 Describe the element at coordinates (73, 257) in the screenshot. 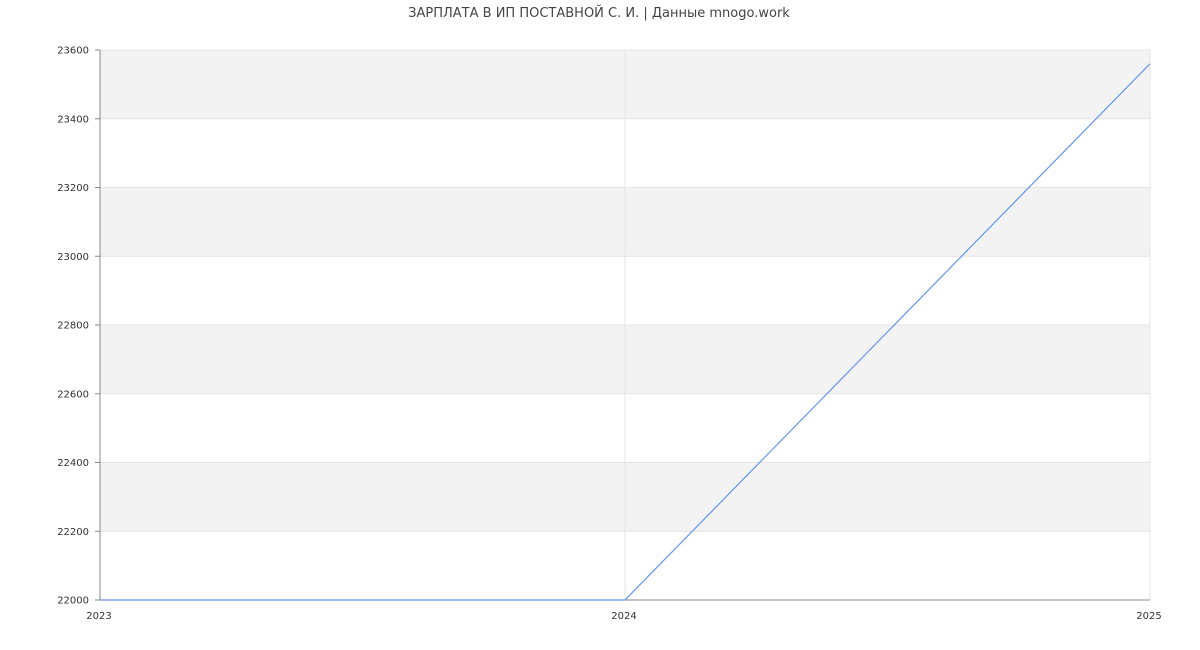

I see `y-tick-label: 23000` at that location.